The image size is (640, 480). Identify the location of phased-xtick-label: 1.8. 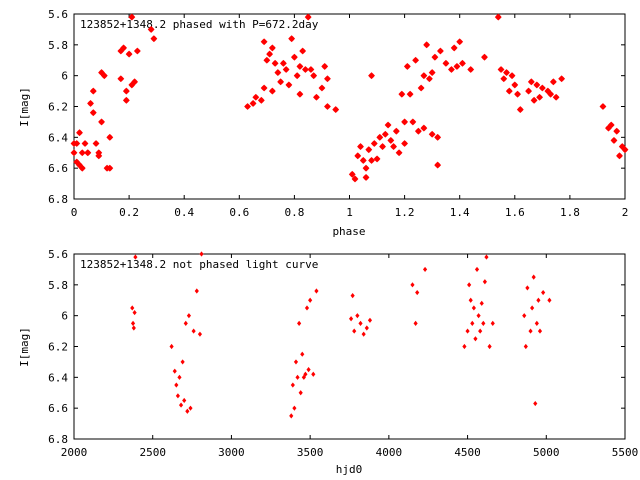
(570, 212).